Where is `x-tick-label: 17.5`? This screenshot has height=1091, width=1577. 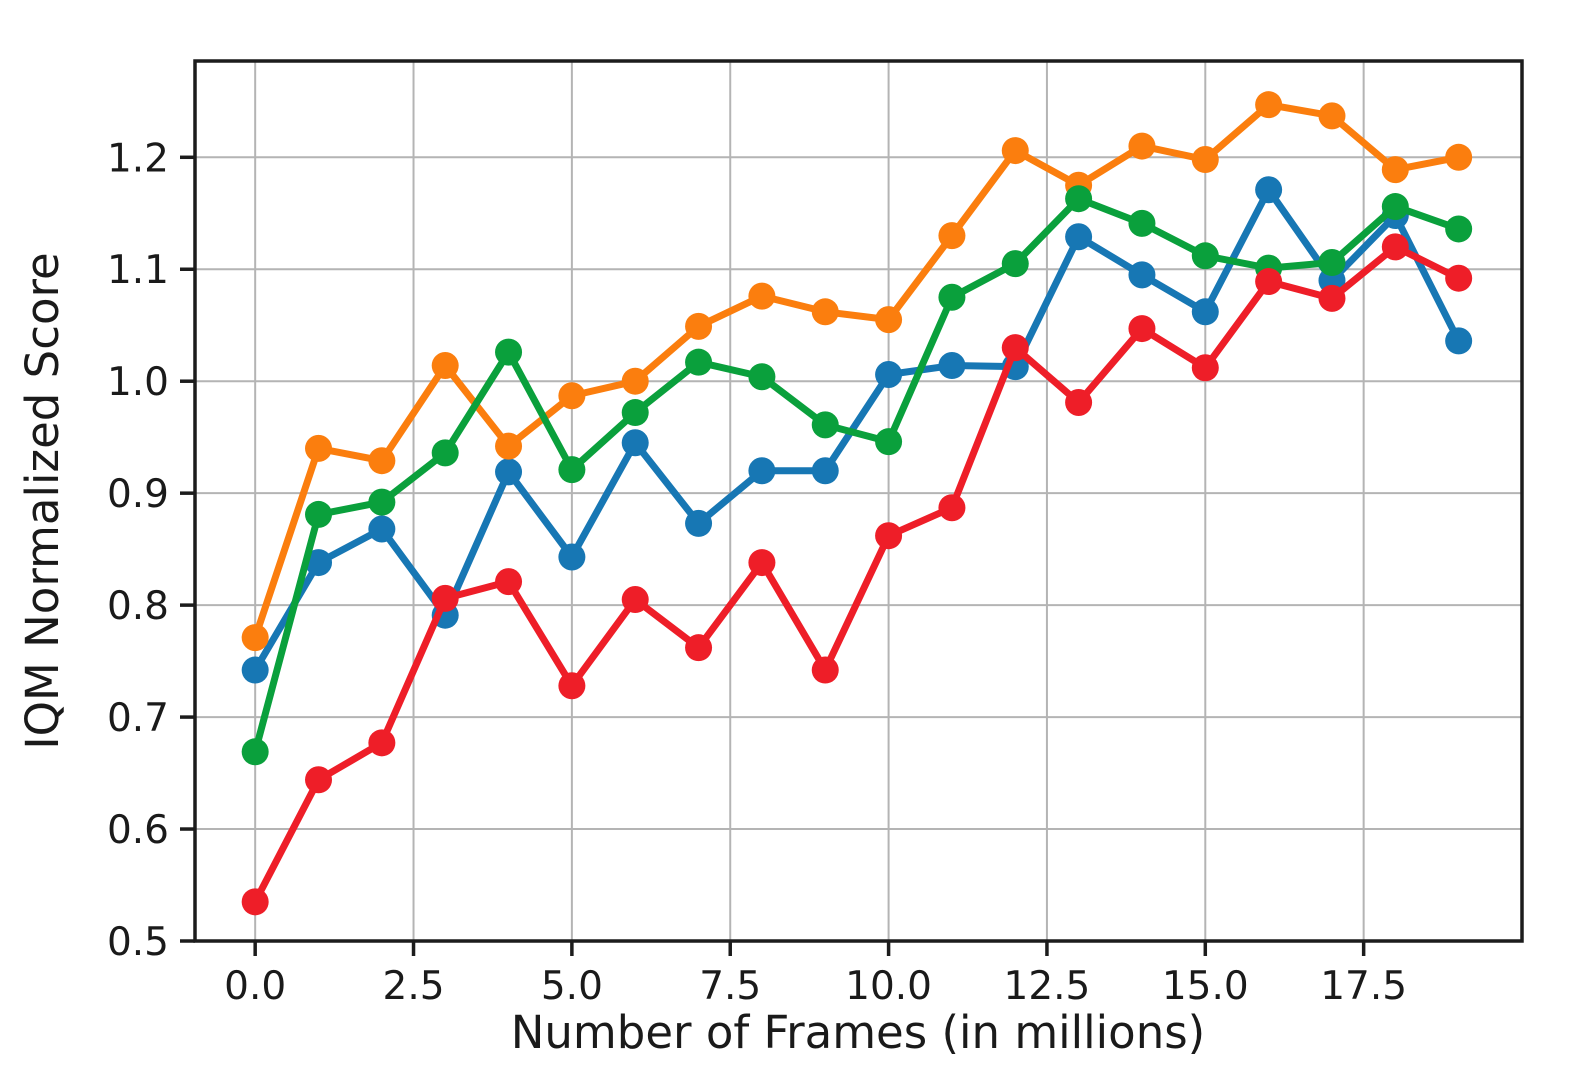 x-tick-label: 17.5 is located at coordinates (1363, 986).